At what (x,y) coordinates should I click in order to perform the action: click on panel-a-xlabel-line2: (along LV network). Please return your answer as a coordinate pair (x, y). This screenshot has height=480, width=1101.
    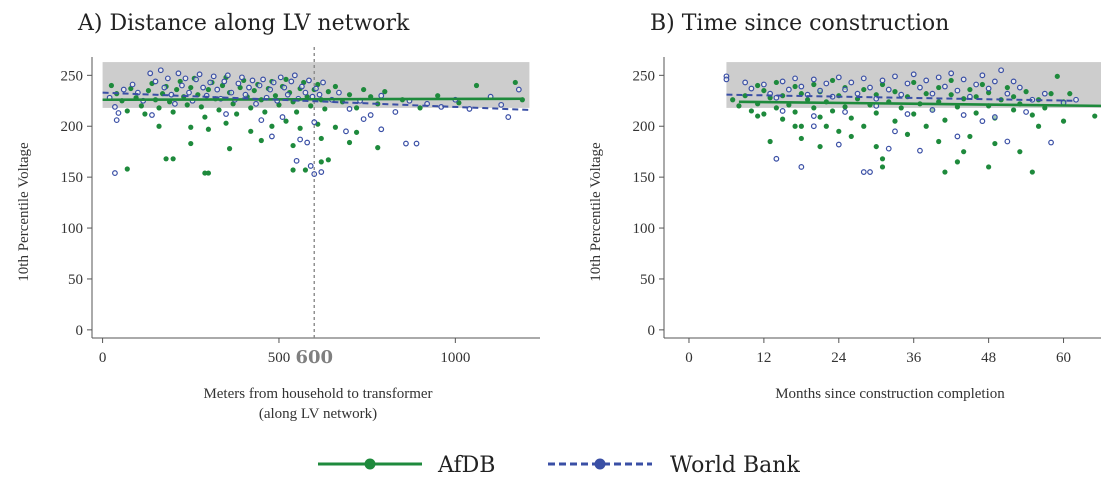
    Looking at the image, I should click on (318, 414).